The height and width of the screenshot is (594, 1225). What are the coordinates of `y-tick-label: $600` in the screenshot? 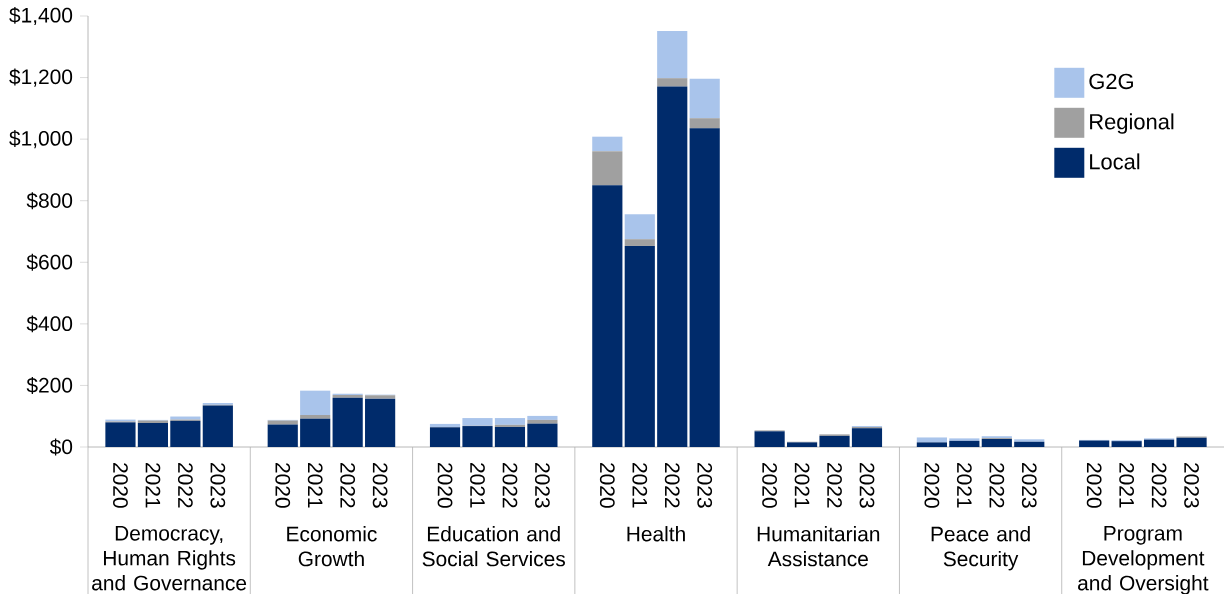 It's located at (49, 262).